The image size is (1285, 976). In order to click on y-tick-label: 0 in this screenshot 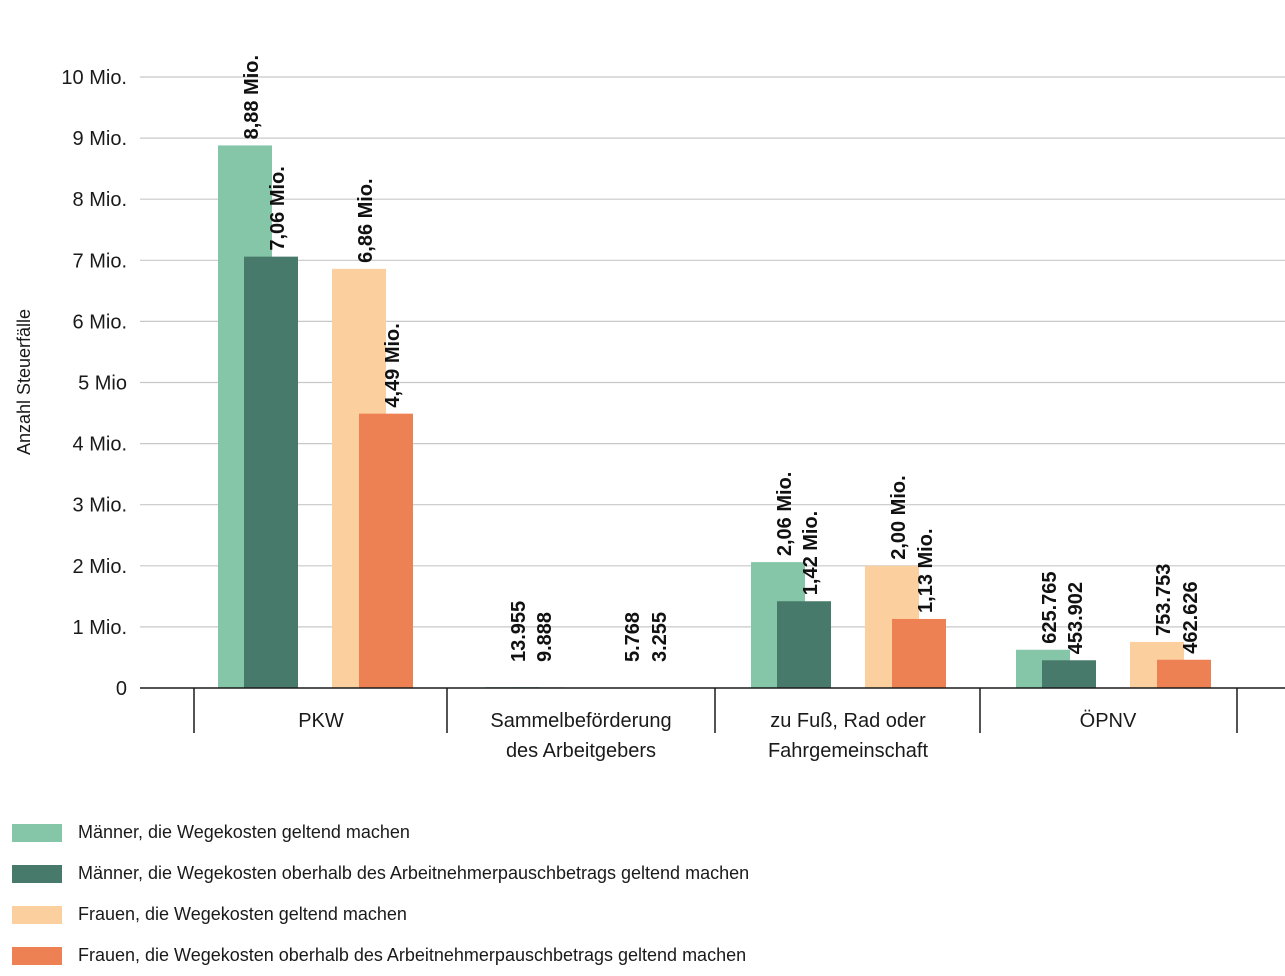, I will do `click(121, 689)`.